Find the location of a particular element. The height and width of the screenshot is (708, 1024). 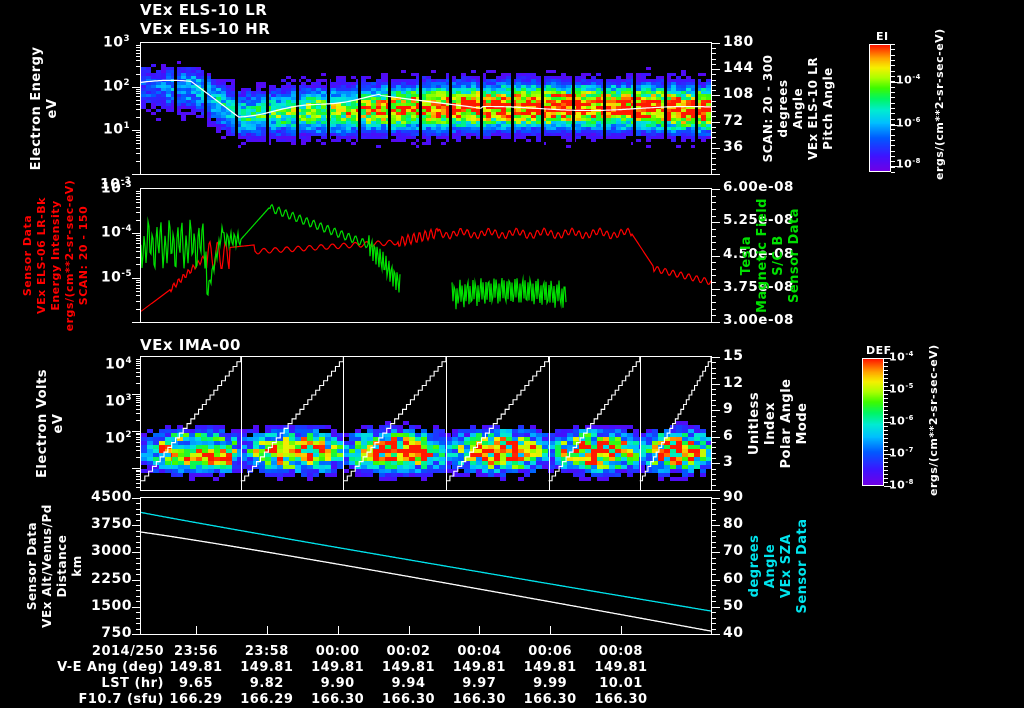

panel2-ytick-1: 10-4 is located at coordinates (116, 232).